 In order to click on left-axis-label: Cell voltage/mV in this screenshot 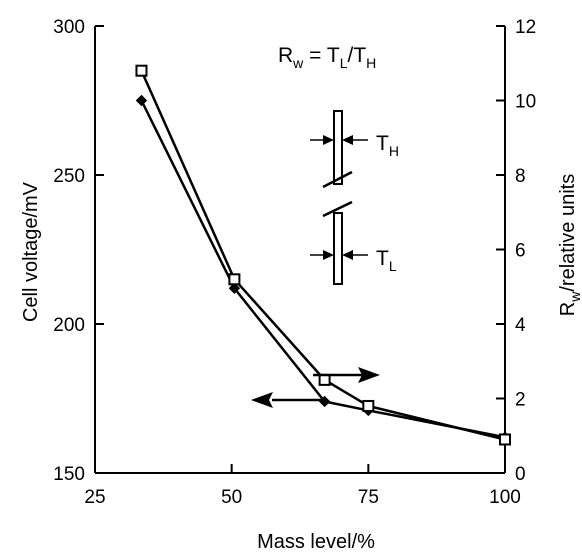, I will do `click(31, 251)`.